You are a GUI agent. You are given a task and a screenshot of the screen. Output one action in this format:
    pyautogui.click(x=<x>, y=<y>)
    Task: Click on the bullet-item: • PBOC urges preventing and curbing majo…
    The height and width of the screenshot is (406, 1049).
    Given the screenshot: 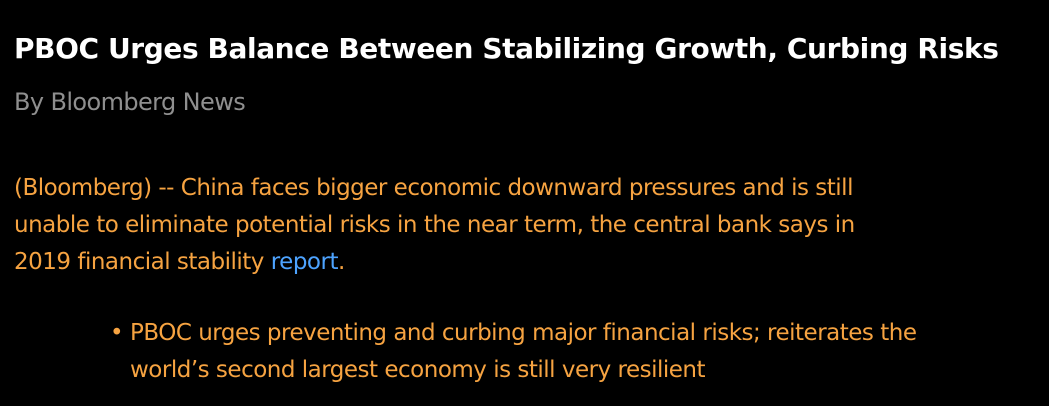 What is the action you would take?
    pyautogui.click(x=520, y=352)
    